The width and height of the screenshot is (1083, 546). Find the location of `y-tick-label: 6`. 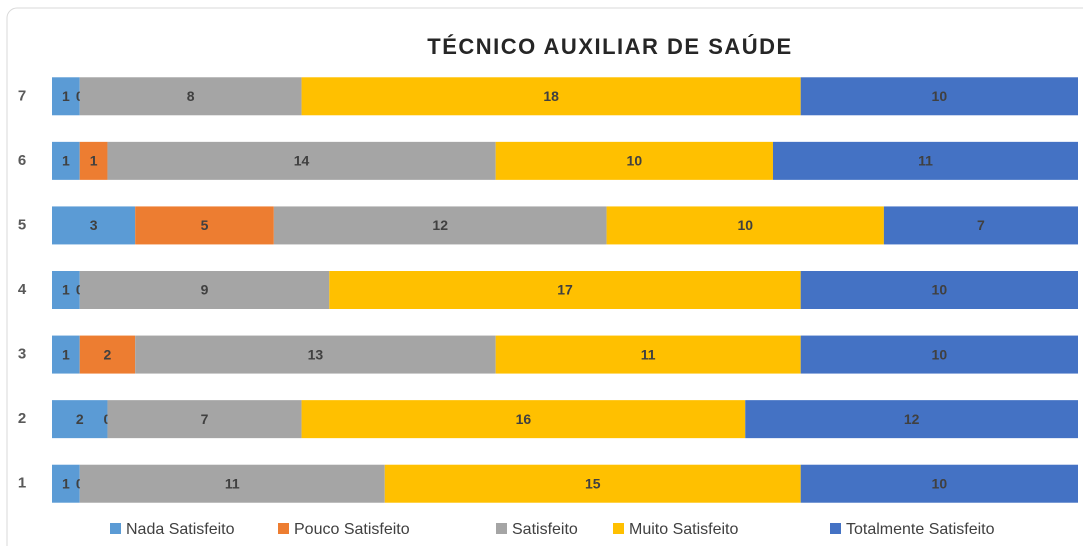

y-tick-label: 6 is located at coordinates (22, 160).